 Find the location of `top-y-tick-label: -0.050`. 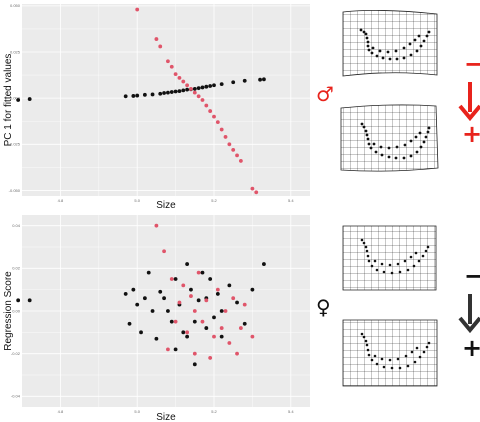

top-y-tick-label: -0.050 is located at coordinates (15, 190).